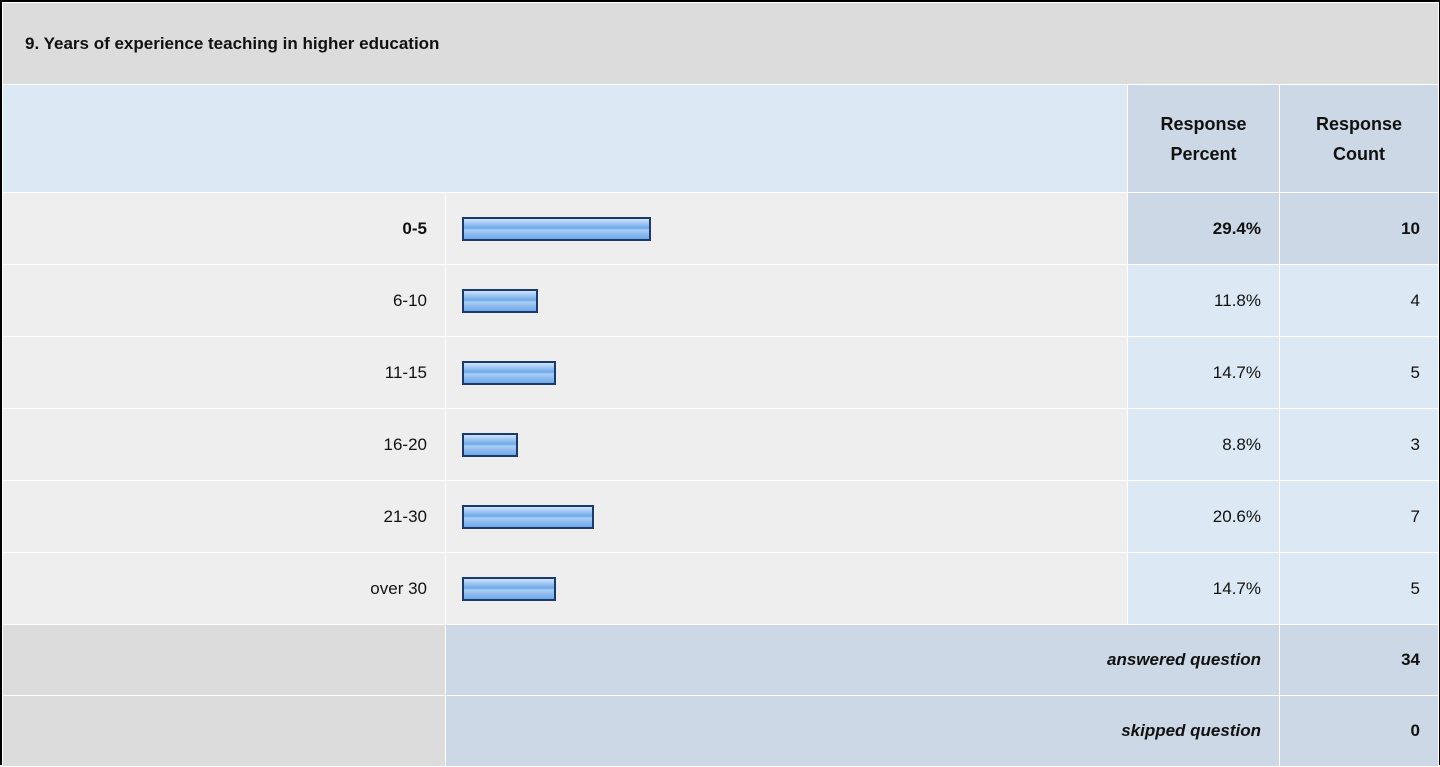 This screenshot has width=1440, height=767. I want to click on response-percent: 29.4%, so click(1203, 228).